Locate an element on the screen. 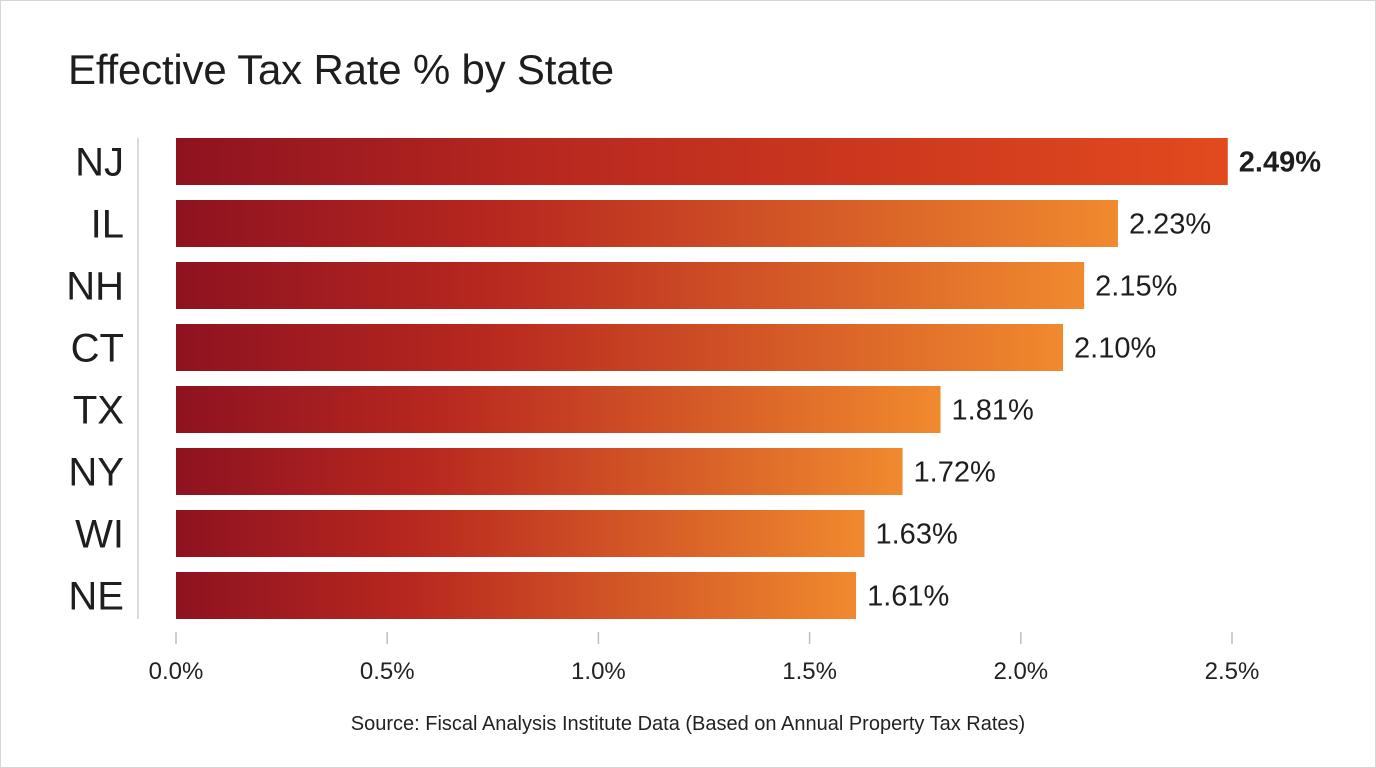 The width and height of the screenshot is (1376, 768). x-tick-label: 1.5% is located at coordinates (809, 671).